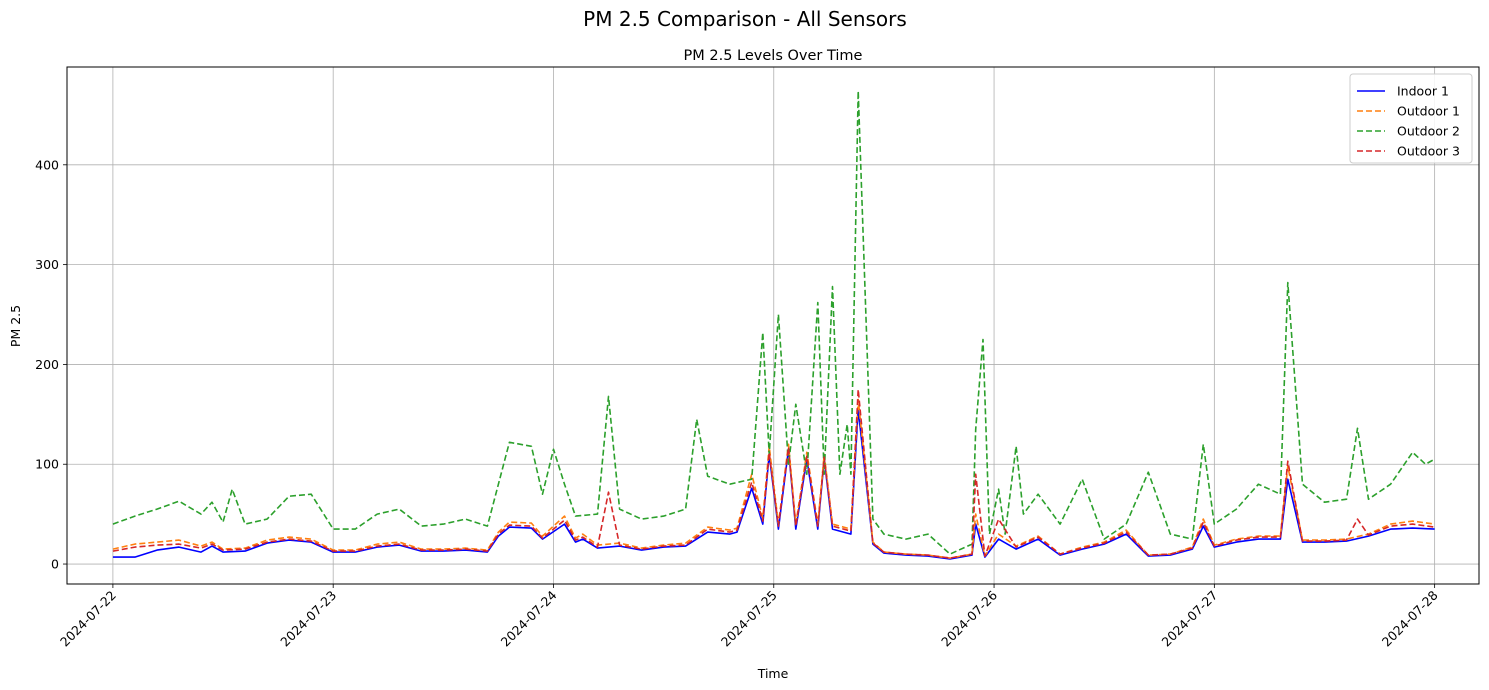 This screenshot has height=690, width=1489. I want to click on chart-title: PM 2.5 Levels Over Time, so click(773, 56).